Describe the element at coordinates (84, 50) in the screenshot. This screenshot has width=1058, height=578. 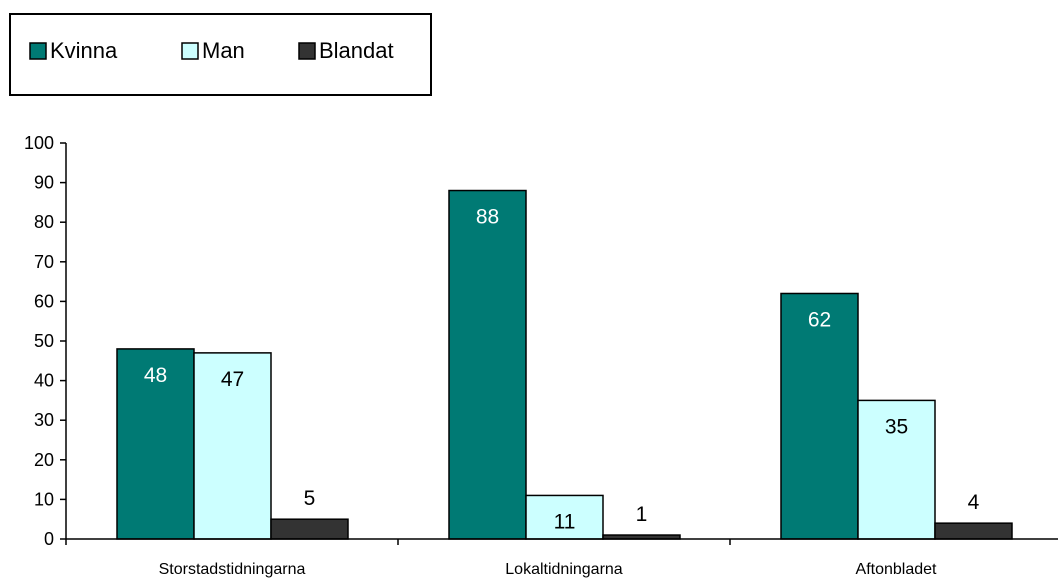
I see `legend-label-kvinna: Kvinna` at that location.